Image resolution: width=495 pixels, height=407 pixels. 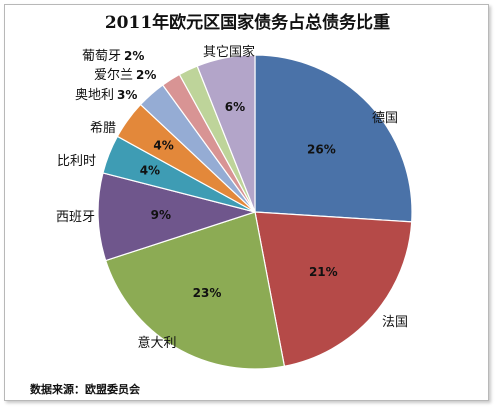 I want to click on slice-percent-label: 9%, so click(x=161, y=215).